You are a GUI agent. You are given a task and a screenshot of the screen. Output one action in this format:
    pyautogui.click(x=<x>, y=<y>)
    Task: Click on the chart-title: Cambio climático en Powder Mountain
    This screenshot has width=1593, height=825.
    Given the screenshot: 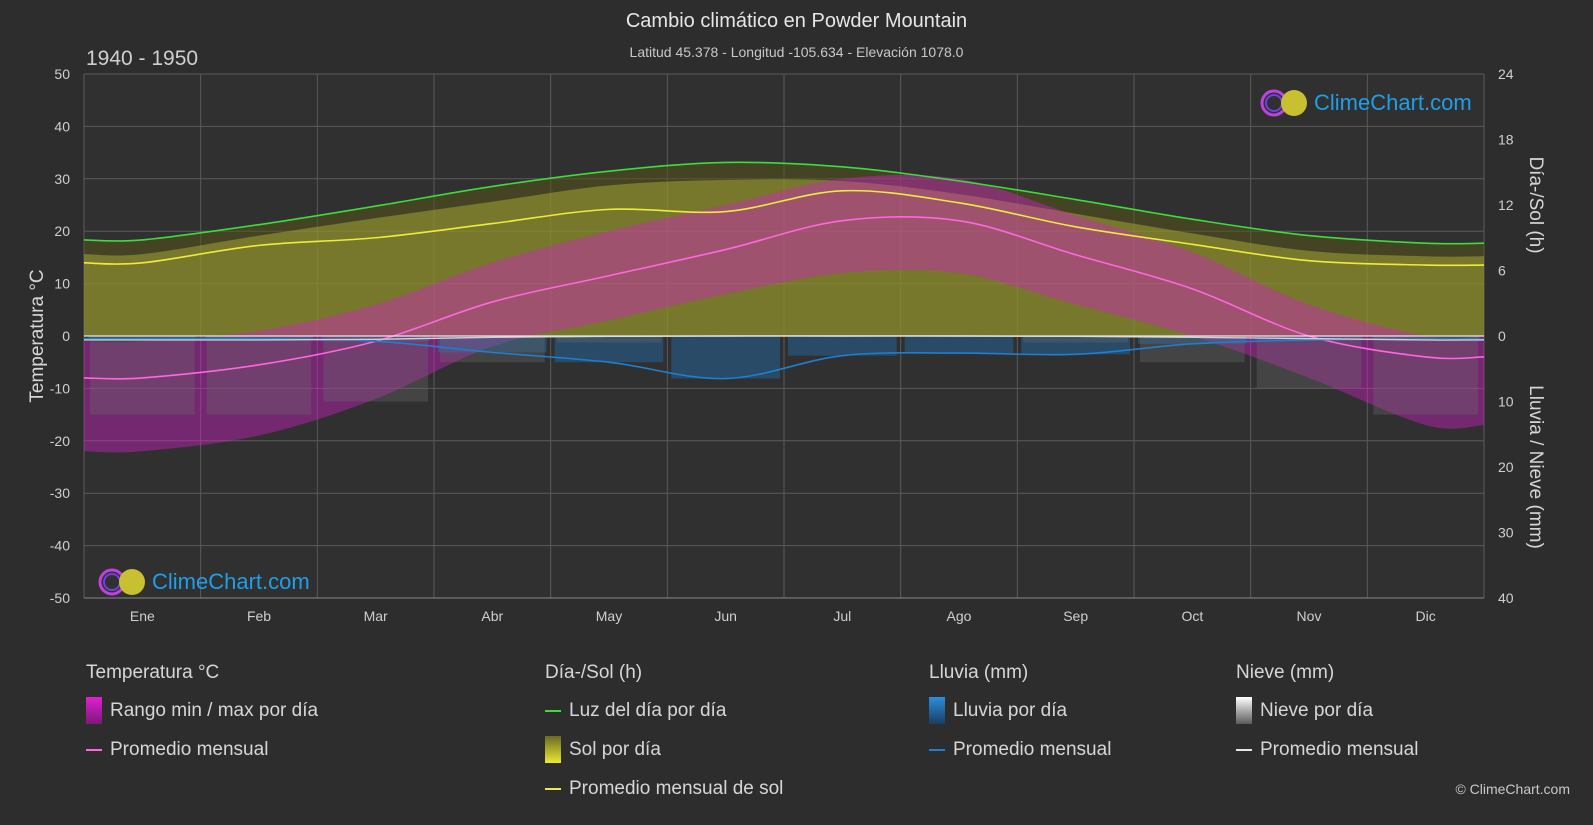 What is the action you would take?
    pyautogui.click(x=796, y=21)
    